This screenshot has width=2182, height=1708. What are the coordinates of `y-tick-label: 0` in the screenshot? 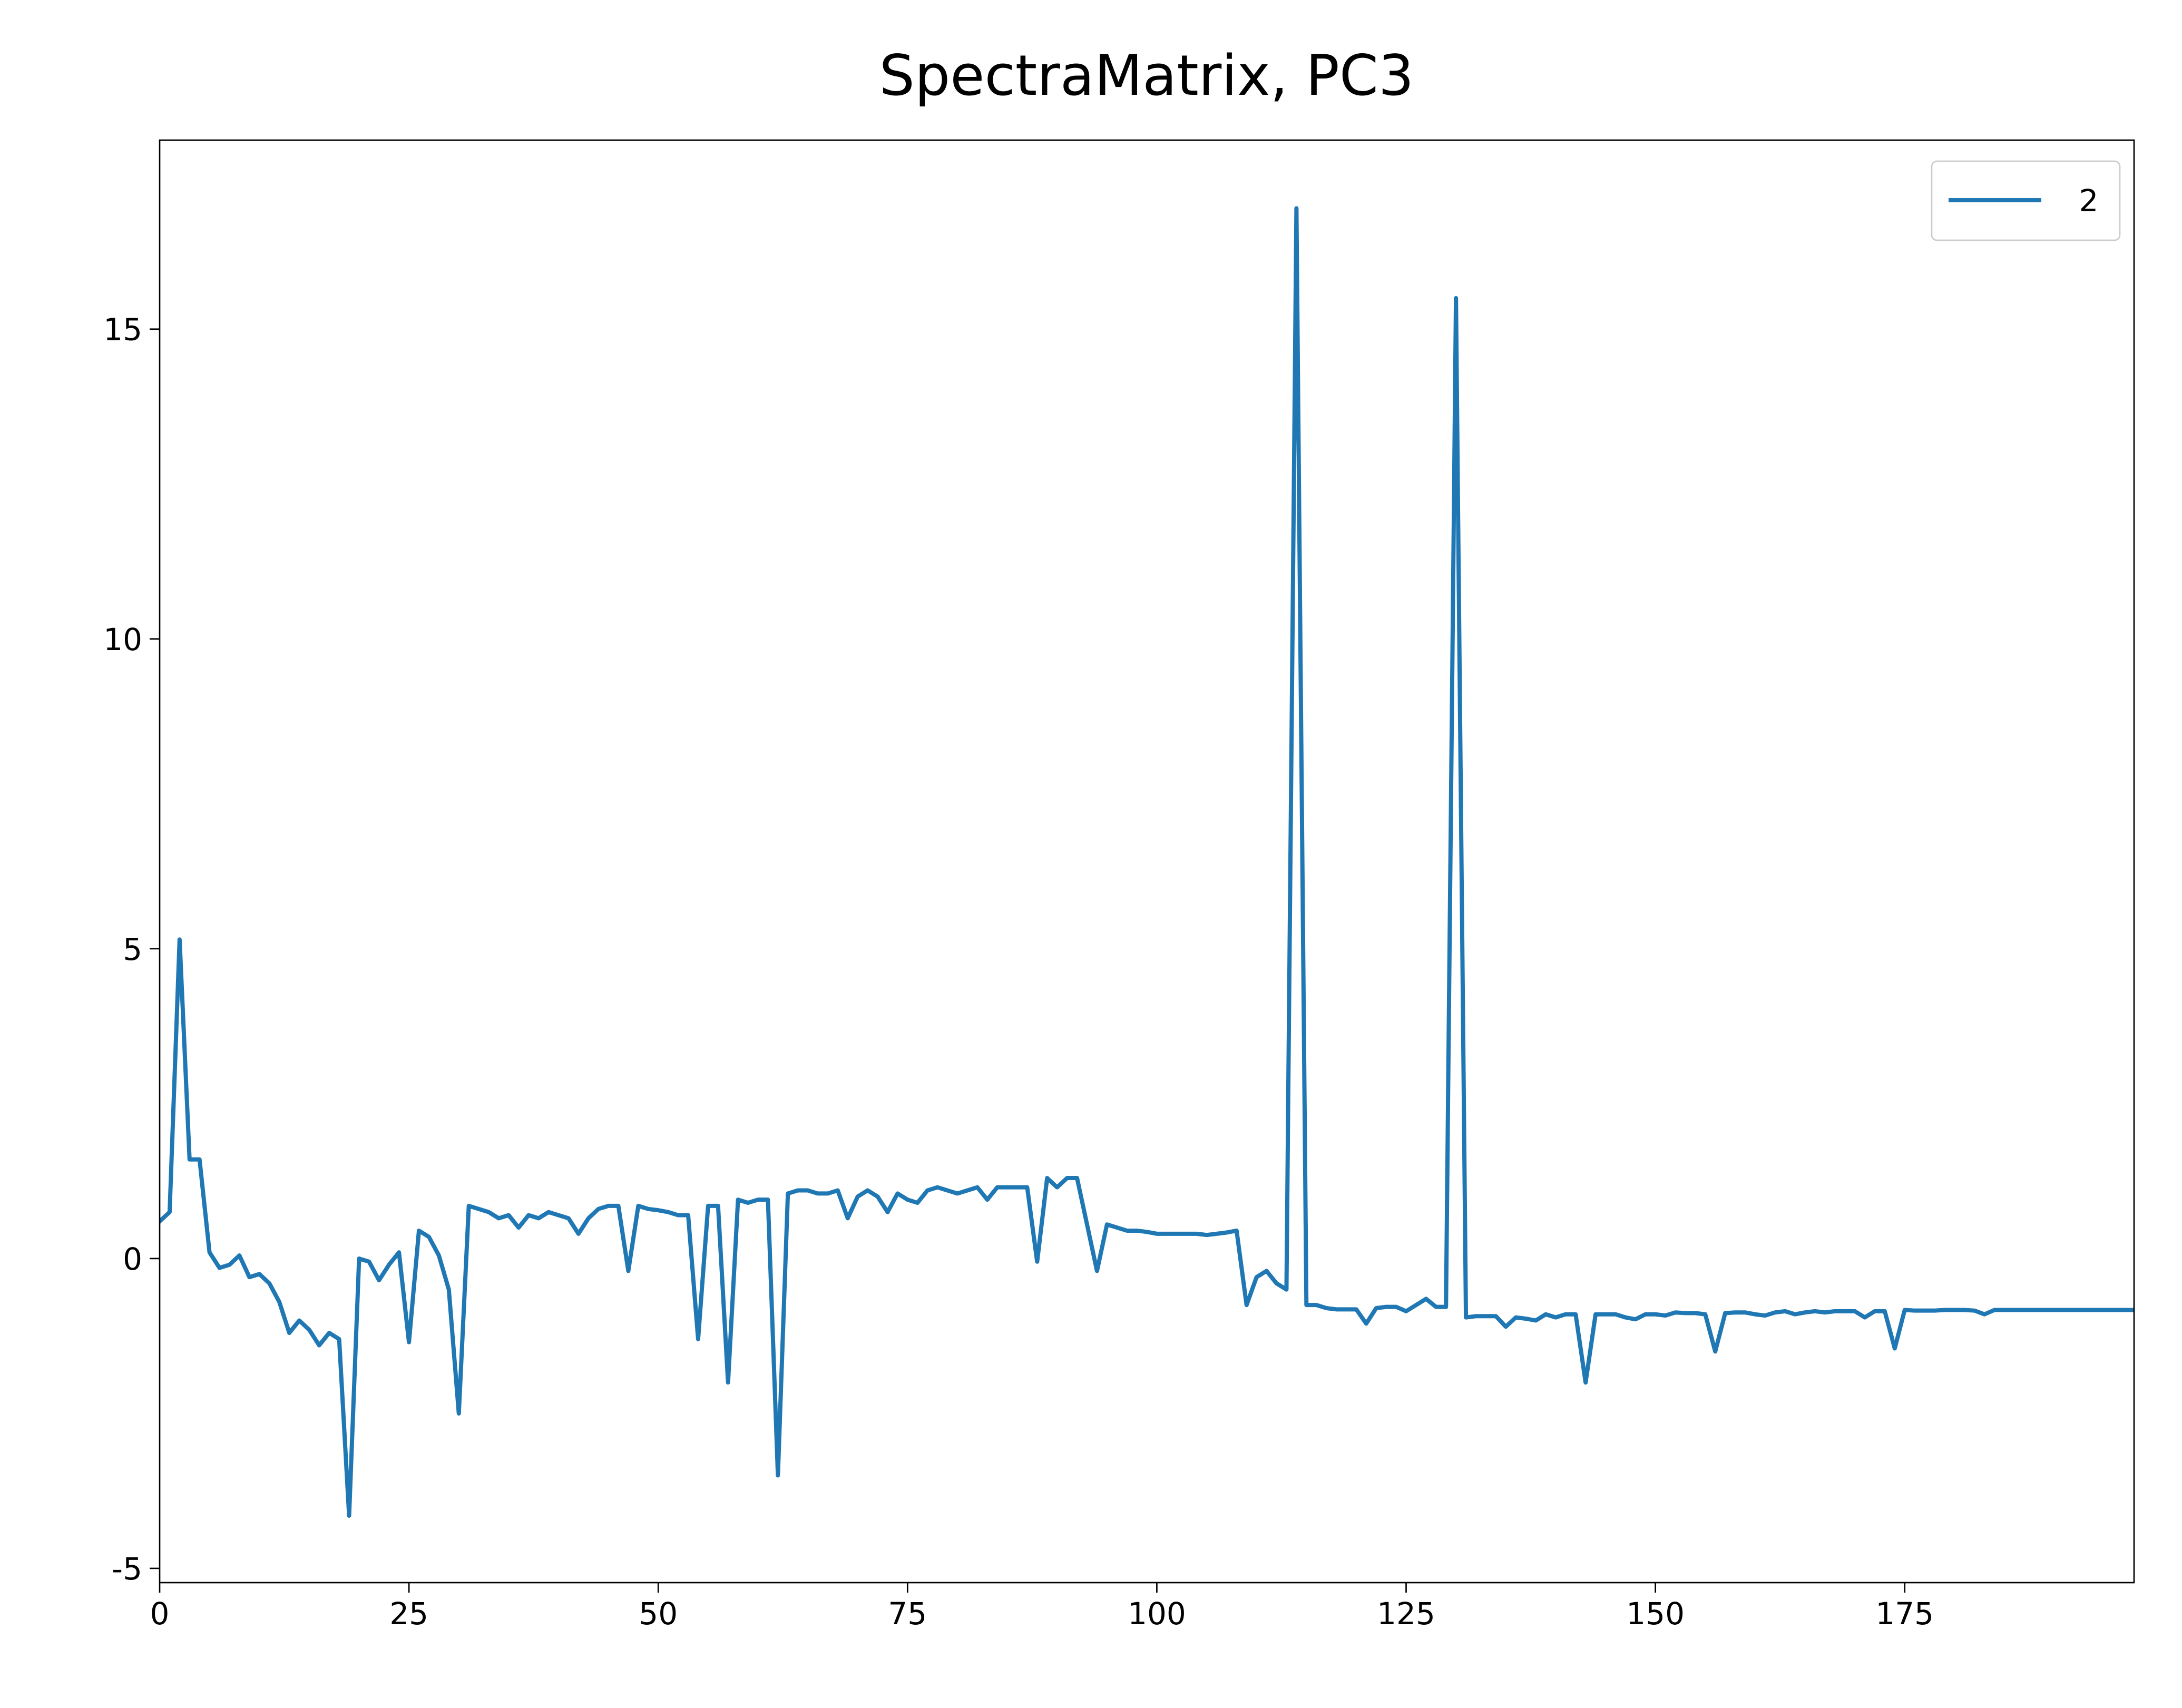 It's located at (132, 1259).